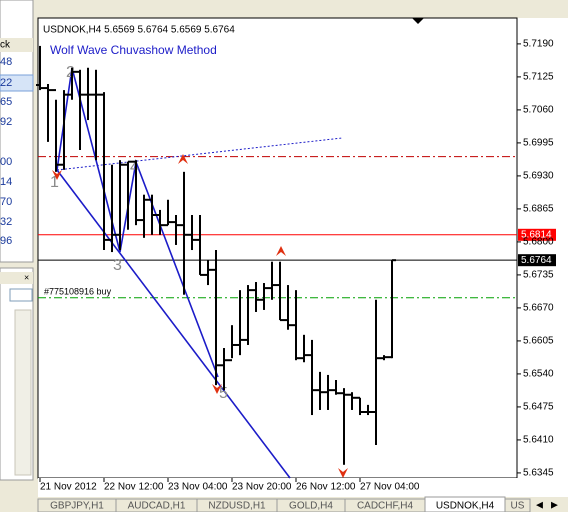 Image resolution: width=568 pixels, height=512 pixels. I want to click on x-tick-label: 23 Nov 20:00, so click(262, 487).